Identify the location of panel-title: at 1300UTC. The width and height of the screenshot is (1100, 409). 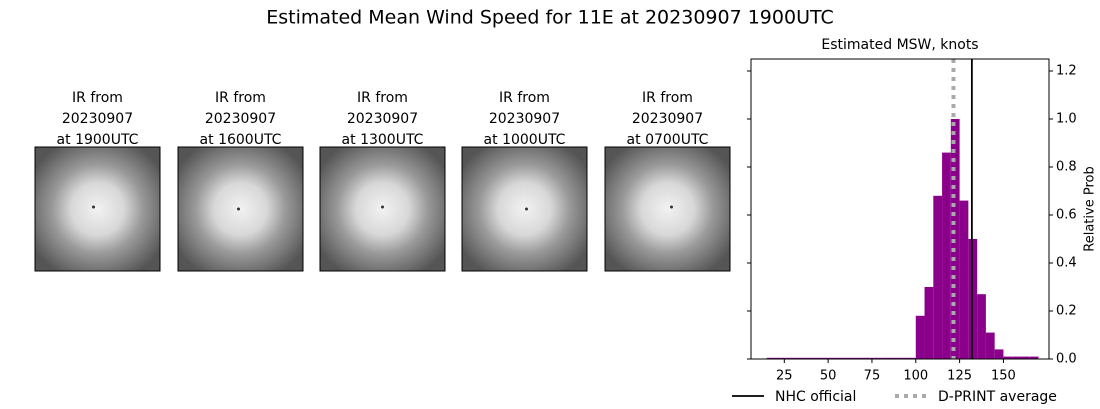
(383, 140).